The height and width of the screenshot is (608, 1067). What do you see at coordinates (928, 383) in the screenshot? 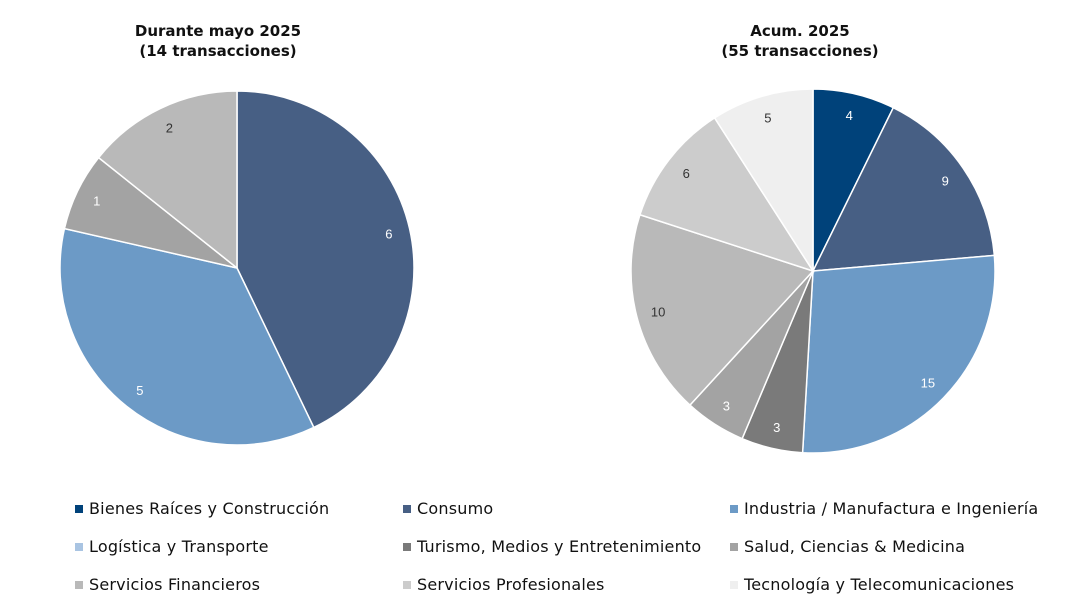
I see `slice-data-label: 15` at bounding box center [928, 383].